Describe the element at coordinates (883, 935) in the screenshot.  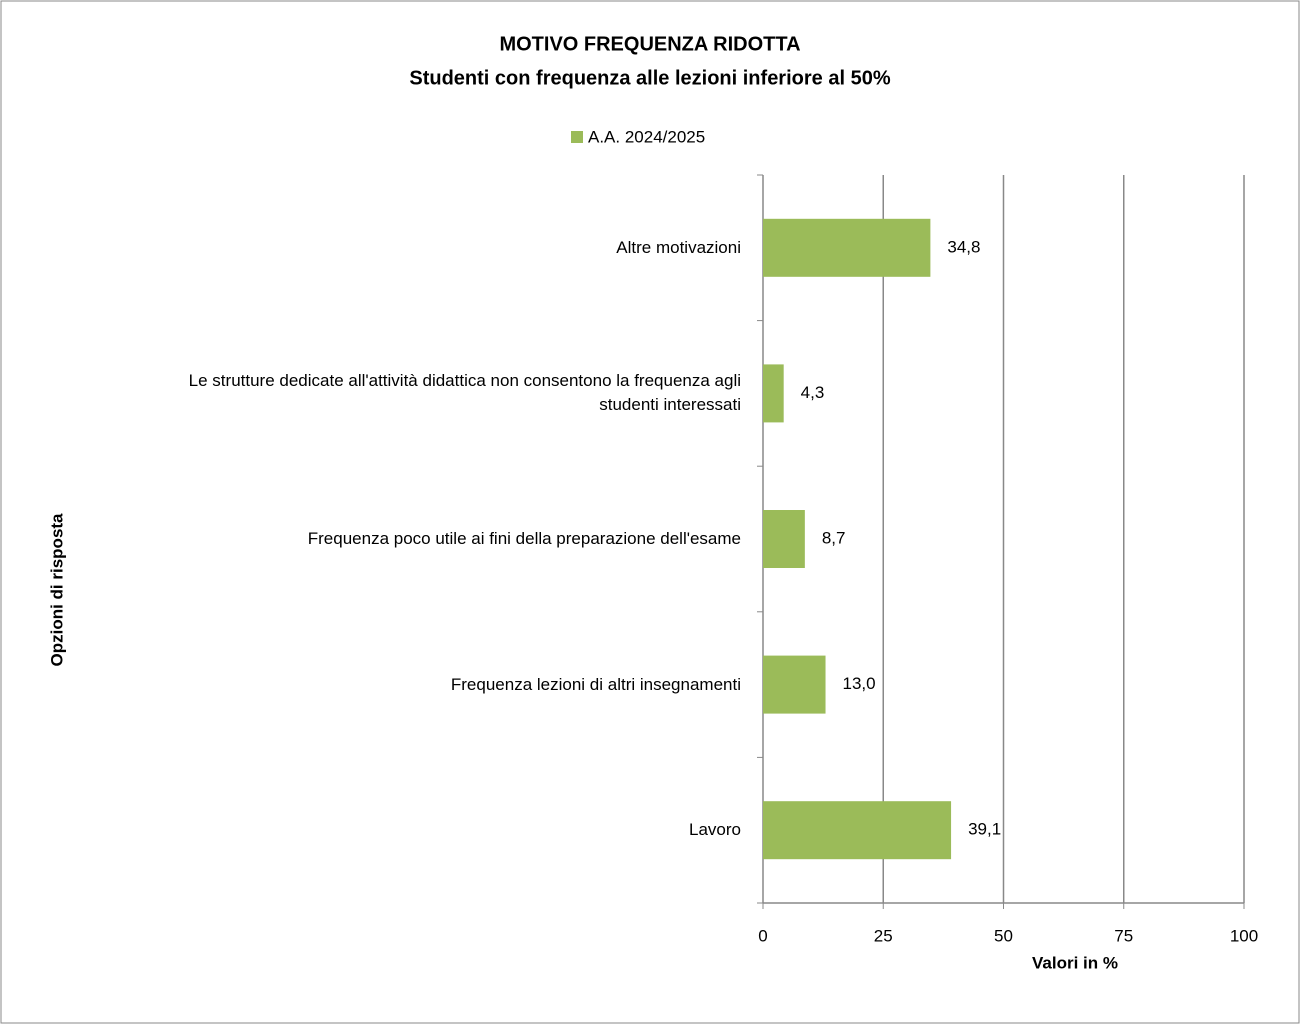
I see `x-tick-label: 25` at that location.